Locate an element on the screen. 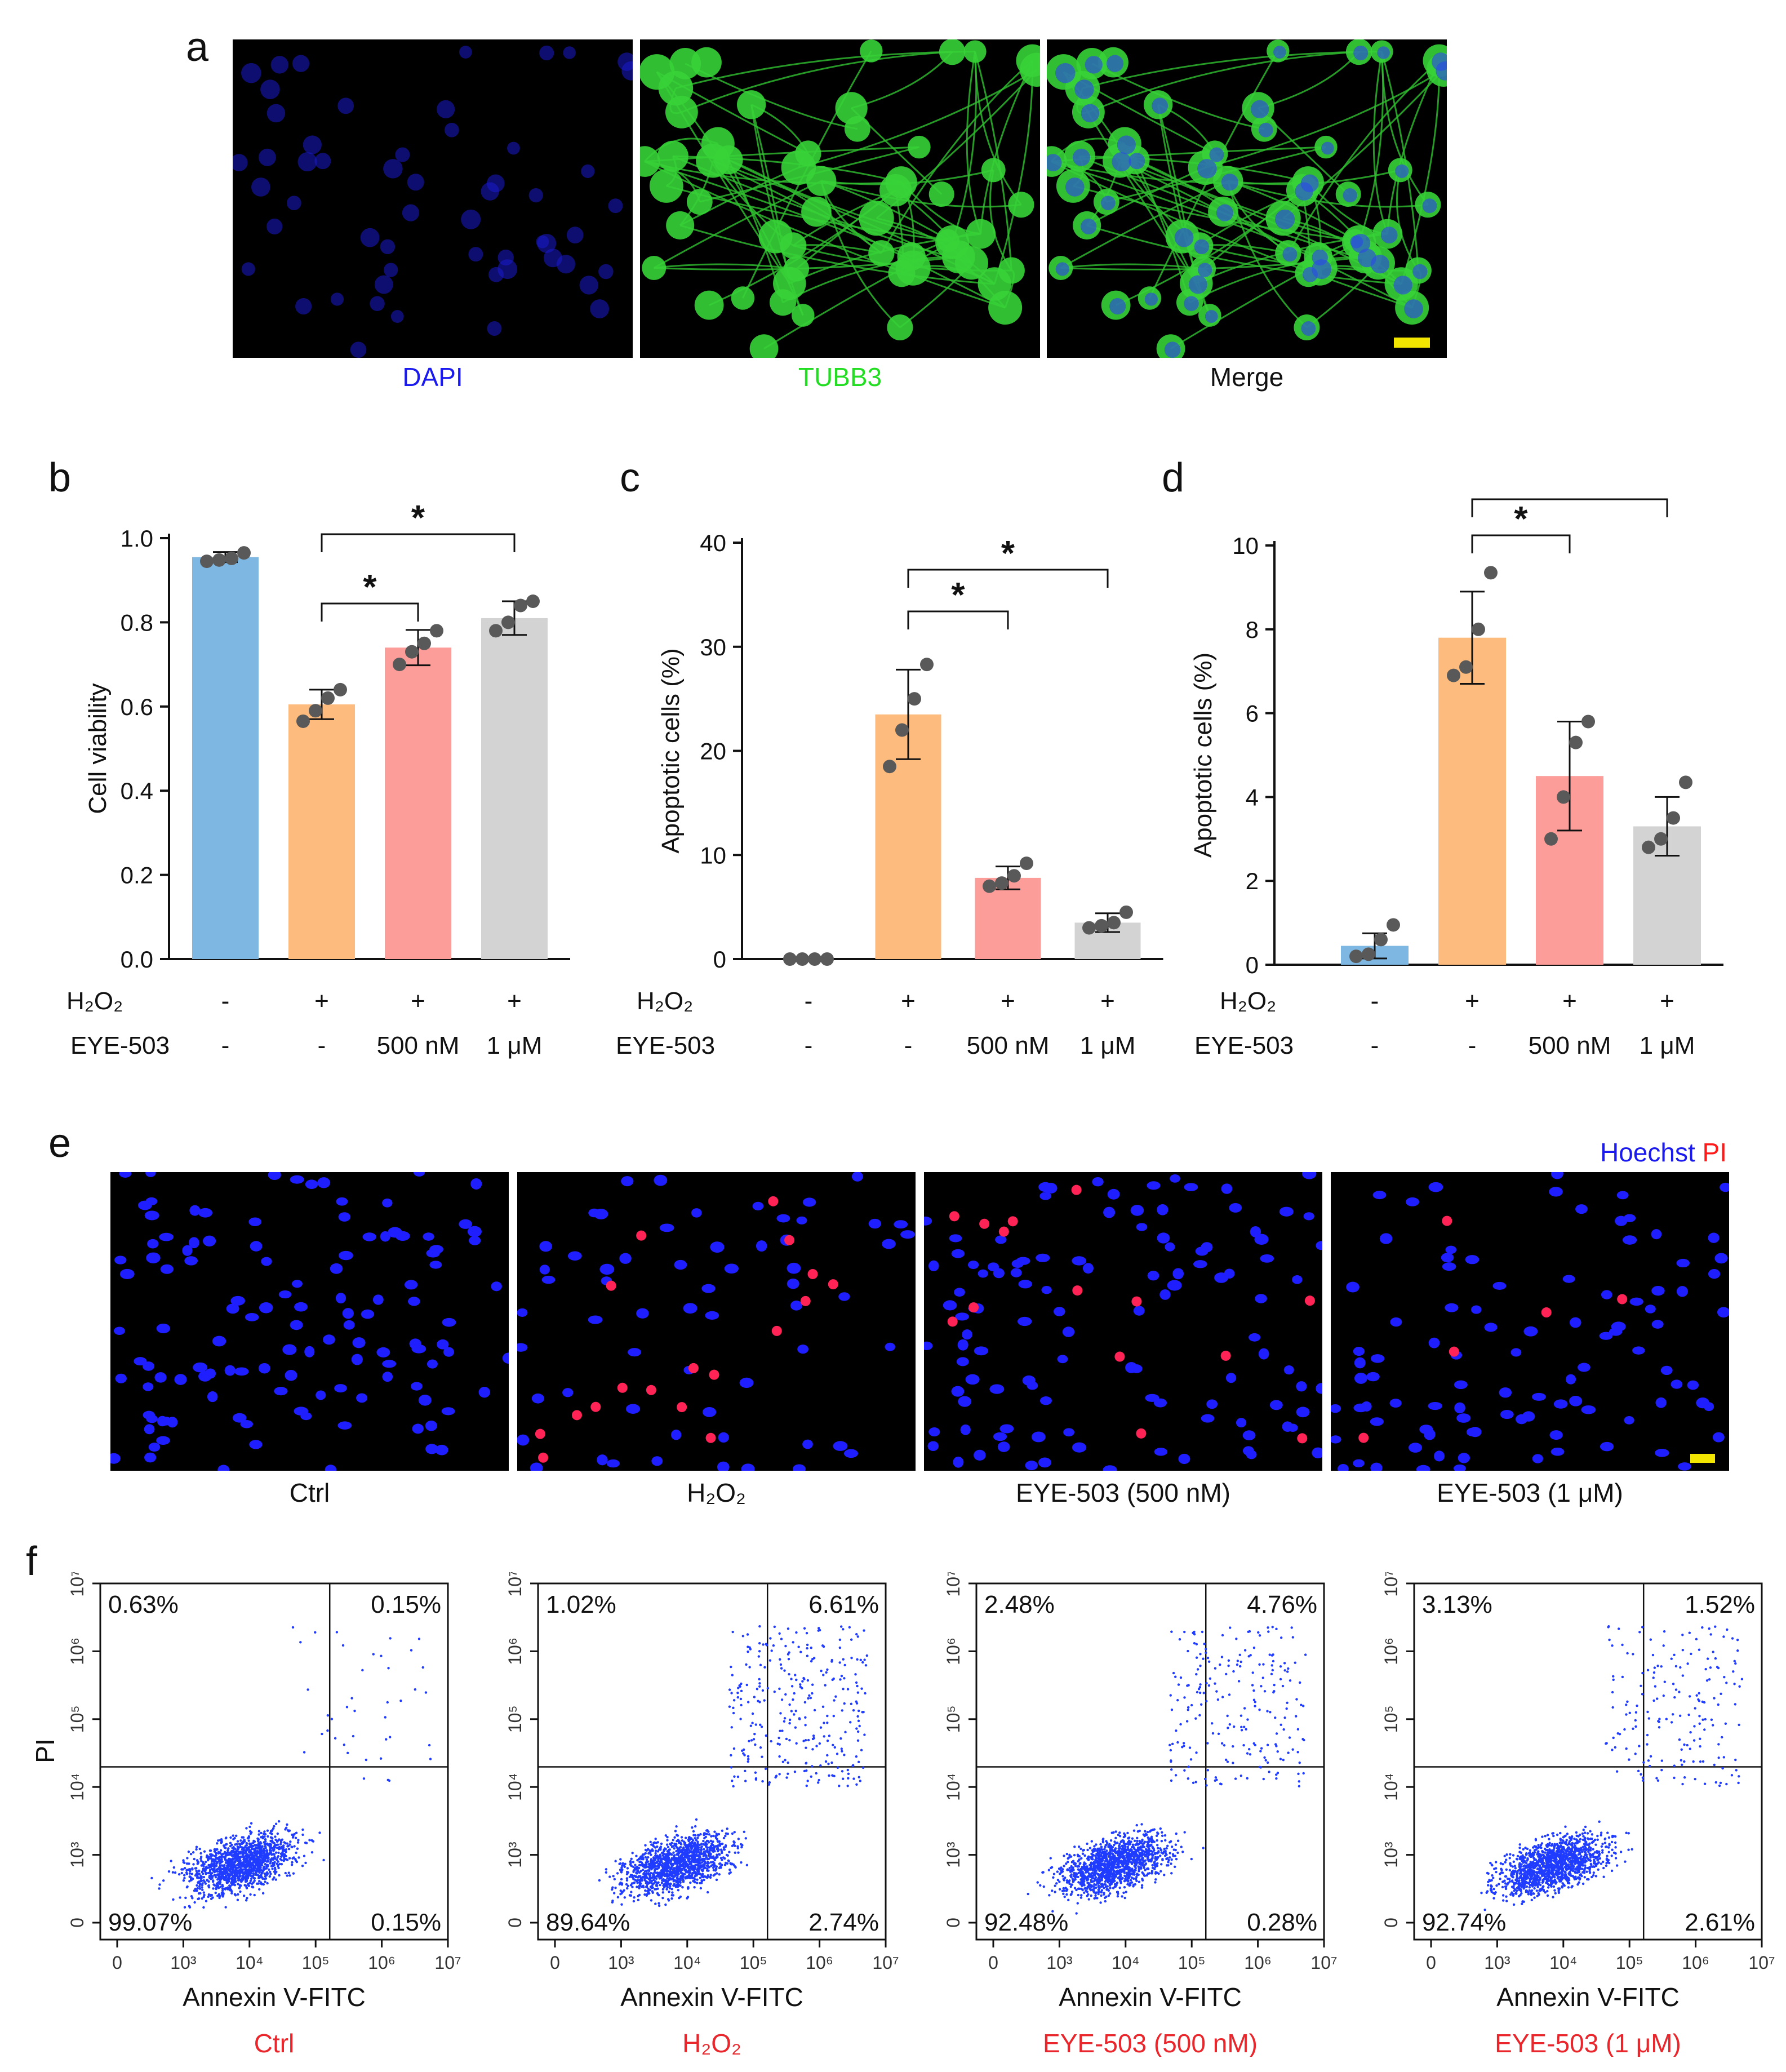 The width and height of the screenshot is (1786, 2072). neuron-soma is located at coordinates (871, 51).